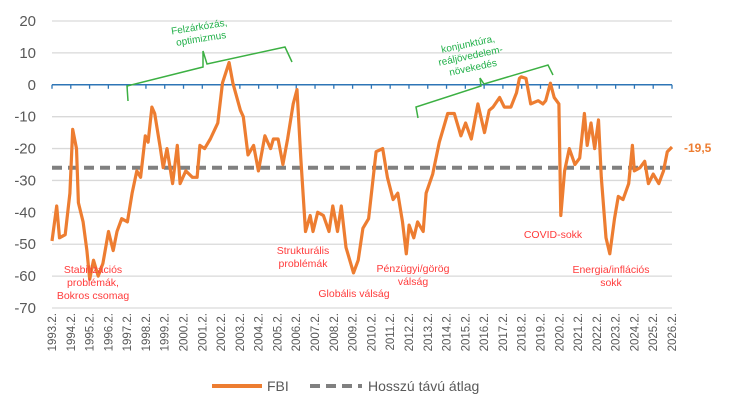 The width and height of the screenshot is (730, 414). I want to click on bracket-konjunktura, so click(484, 91).